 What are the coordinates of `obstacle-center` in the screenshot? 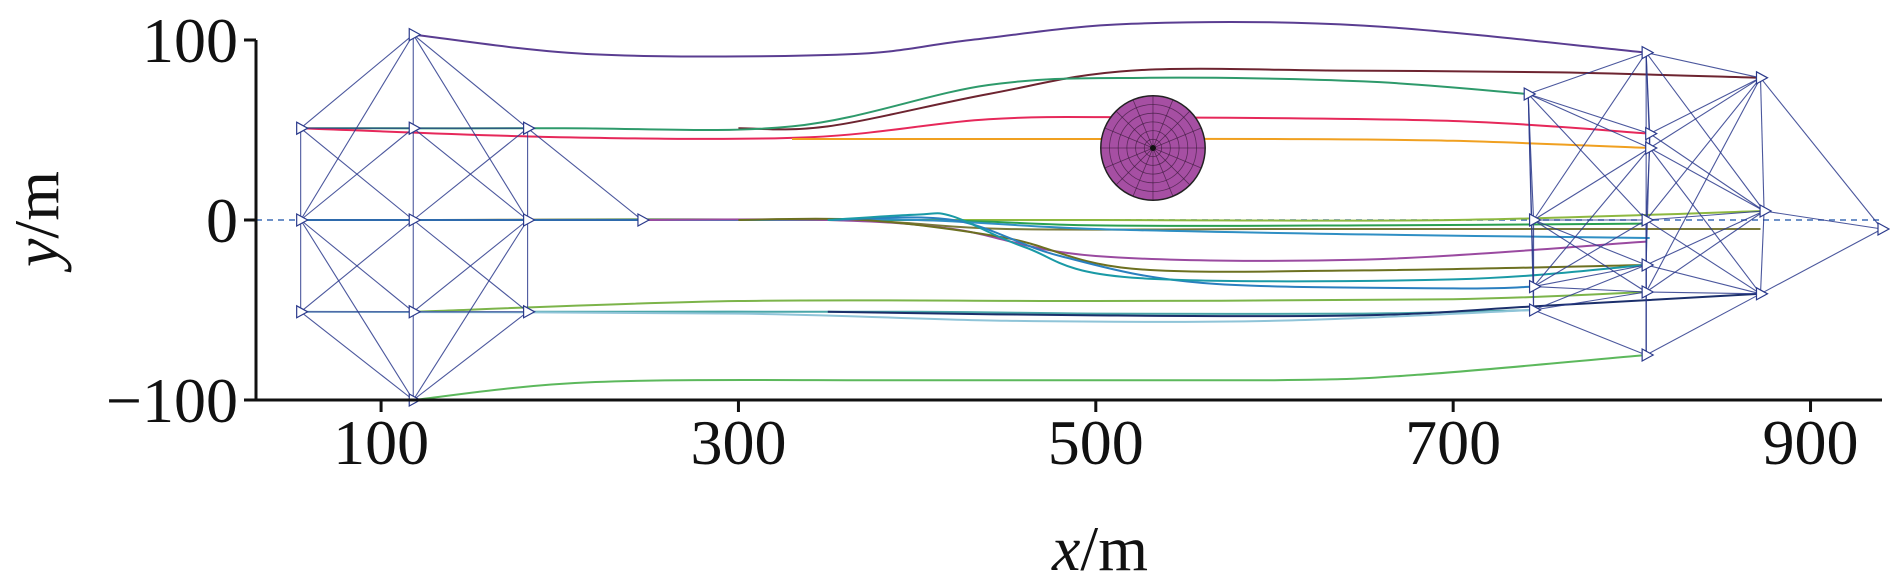 It's located at (1152, 148).